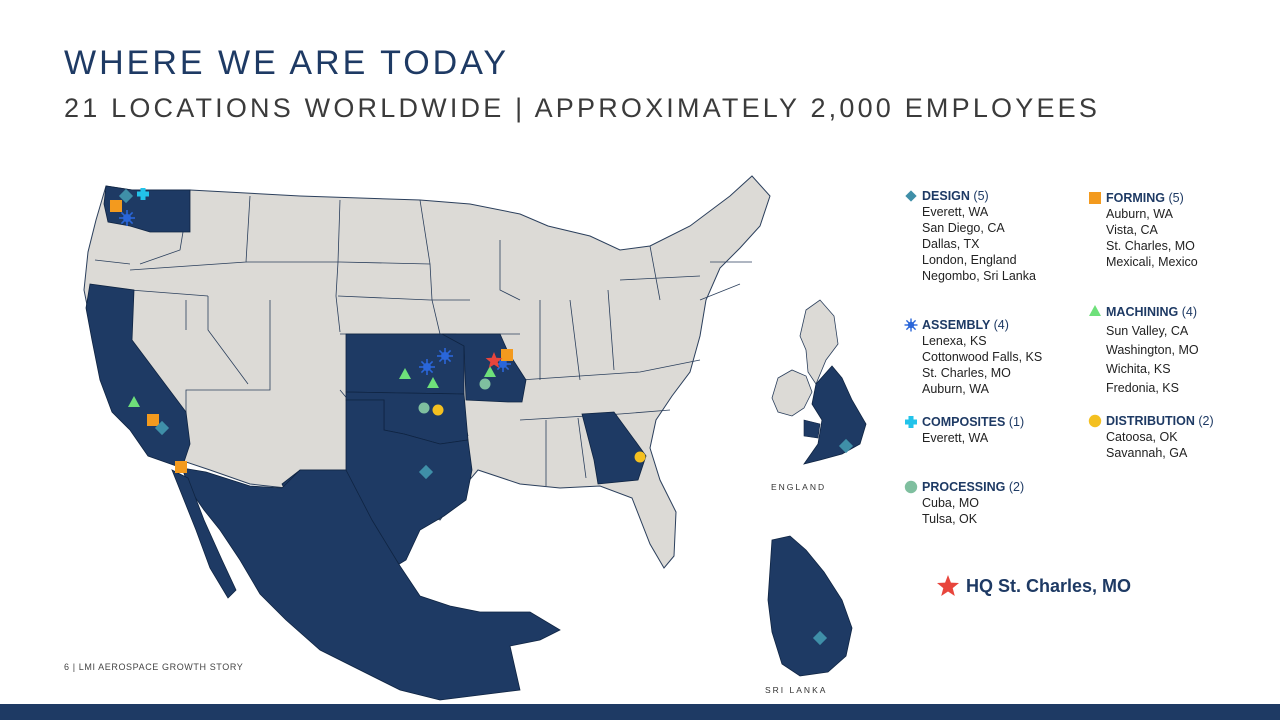  I want to click on legend-item: Tulsa, OK, so click(950, 519).